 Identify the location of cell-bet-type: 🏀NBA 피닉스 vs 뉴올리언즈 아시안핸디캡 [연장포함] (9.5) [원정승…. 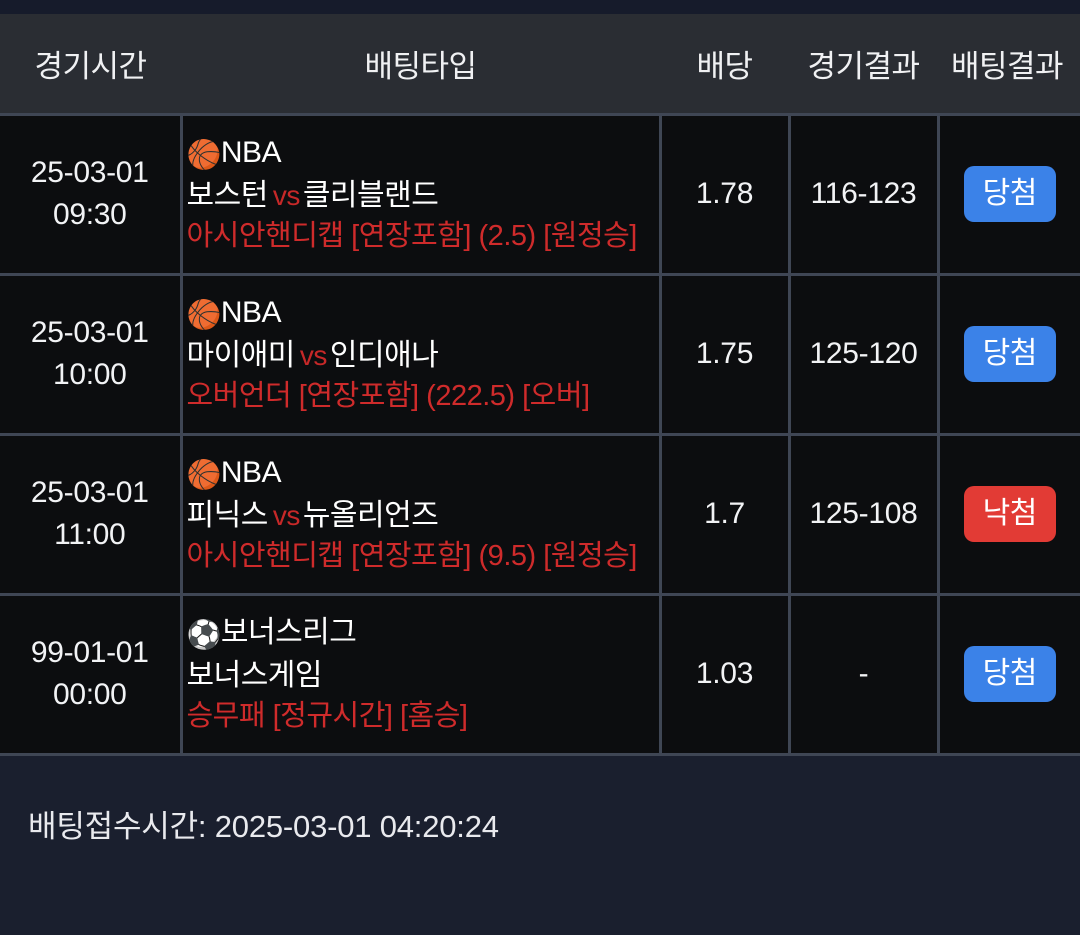
(421, 513).